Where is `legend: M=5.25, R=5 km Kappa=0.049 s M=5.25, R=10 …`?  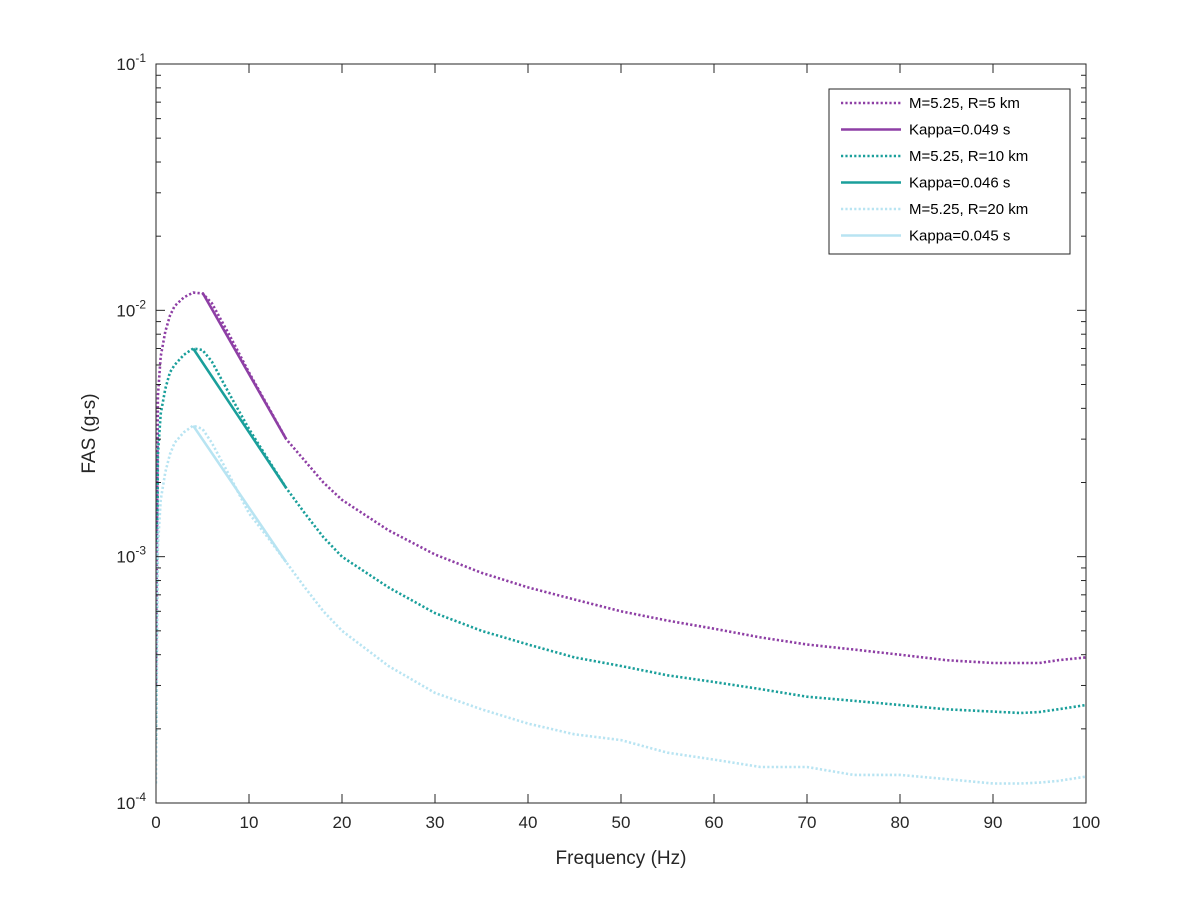 legend: M=5.25, R=5 km Kappa=0.049 s M=5.25, R=10 … is located at coordinates (949, 171).